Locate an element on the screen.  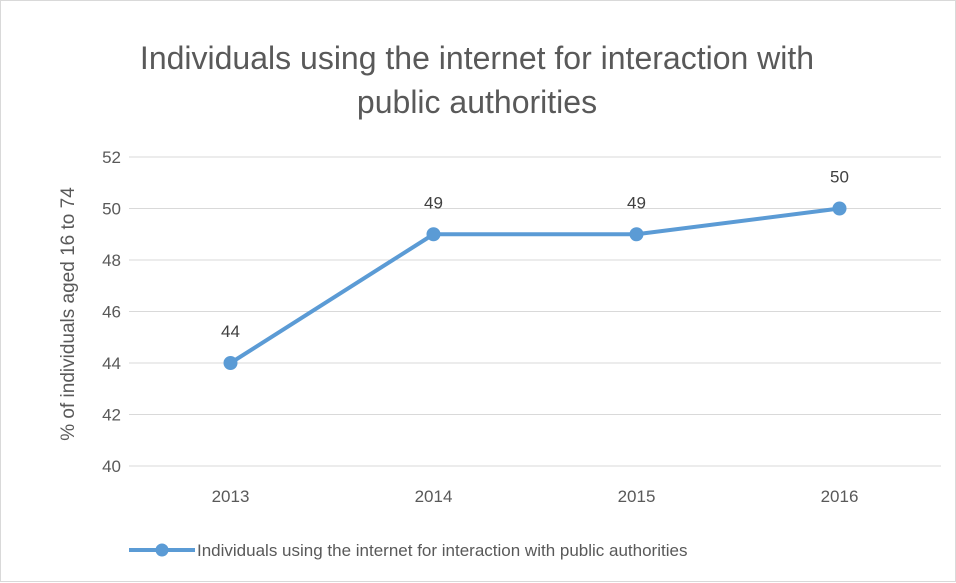
x-tick-label: 2014 is located at coordinates (434, 496).